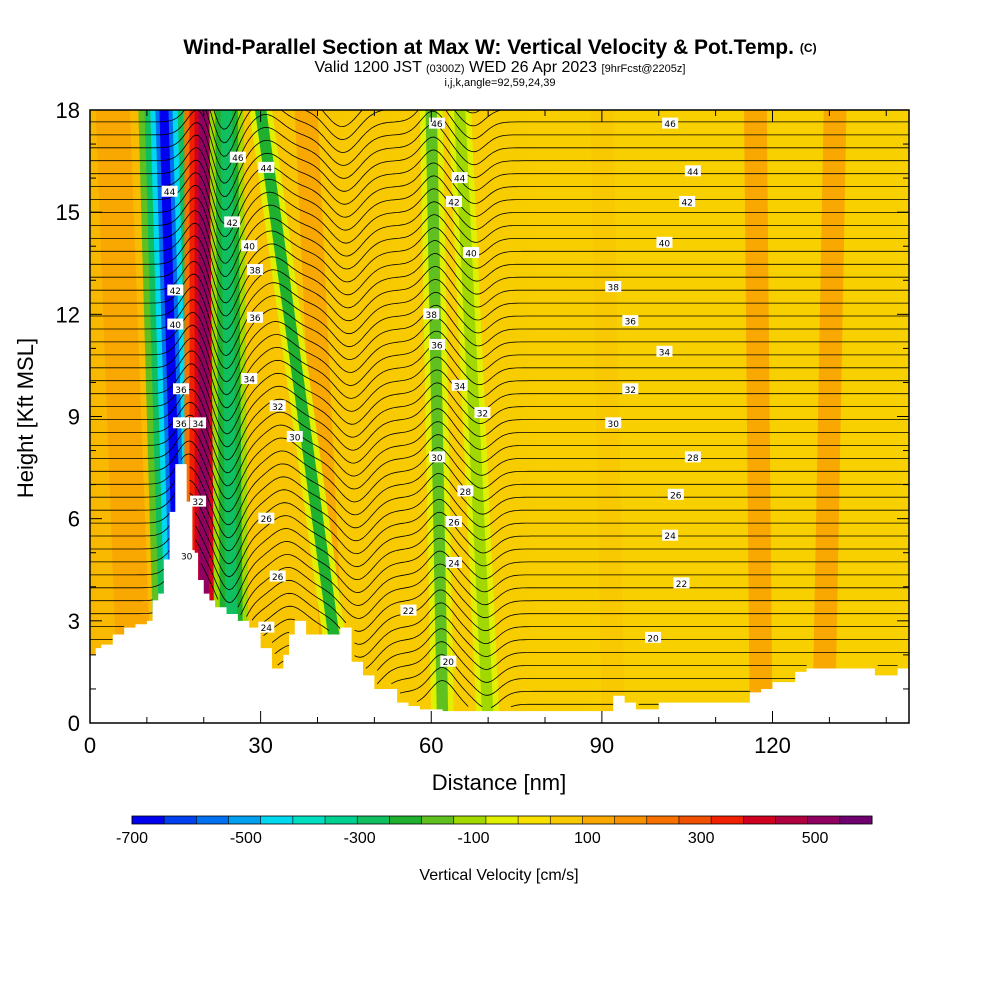 This screenshot has height=1000, width=1000. I want to click on theta-contour-label: 46, so click(670, 123).